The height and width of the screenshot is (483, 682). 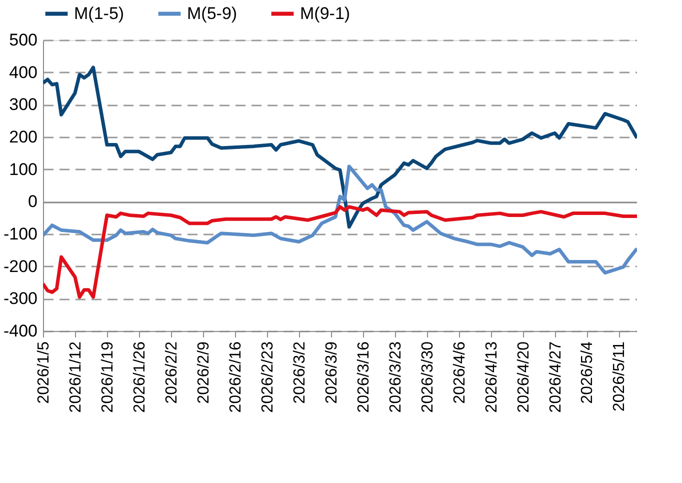 What do you see at coordinates (363, 377) in the screenshot?
I see `x-tick-label: 2026/3/16` at bounding box center [363, 377].